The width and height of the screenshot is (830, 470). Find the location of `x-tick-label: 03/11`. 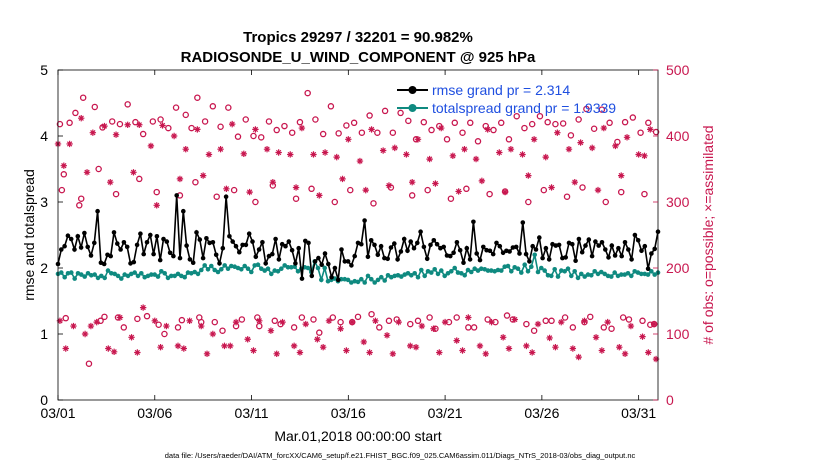

x-tick-label: 03/11 is located at coordinates (252, 413).